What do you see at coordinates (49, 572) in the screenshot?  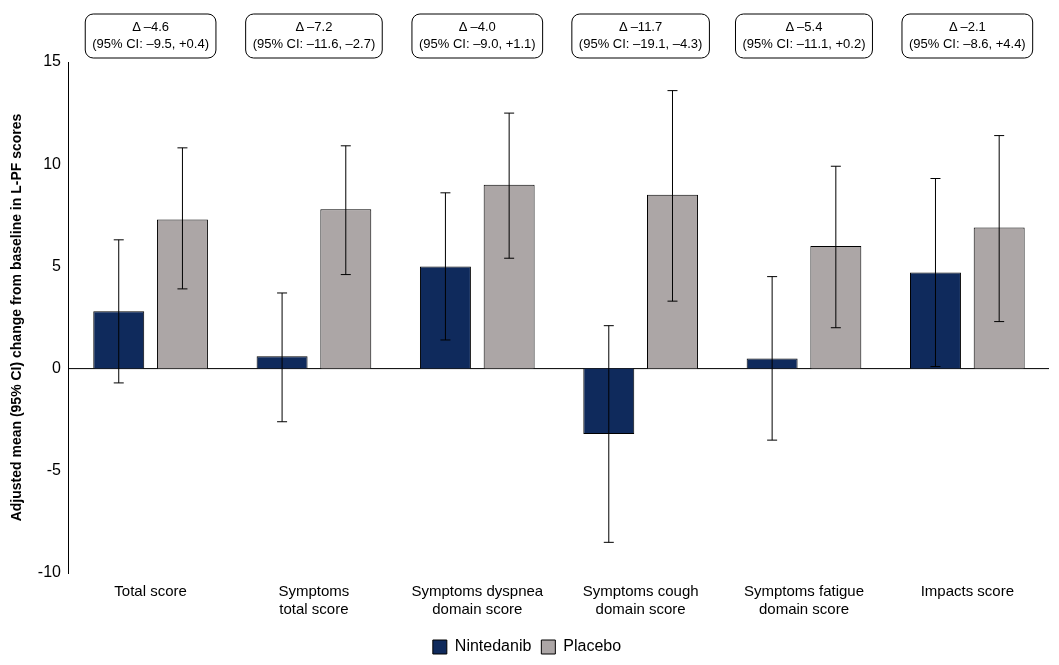 I see `y-tick-label: -10` at bounding box center [49, 572].